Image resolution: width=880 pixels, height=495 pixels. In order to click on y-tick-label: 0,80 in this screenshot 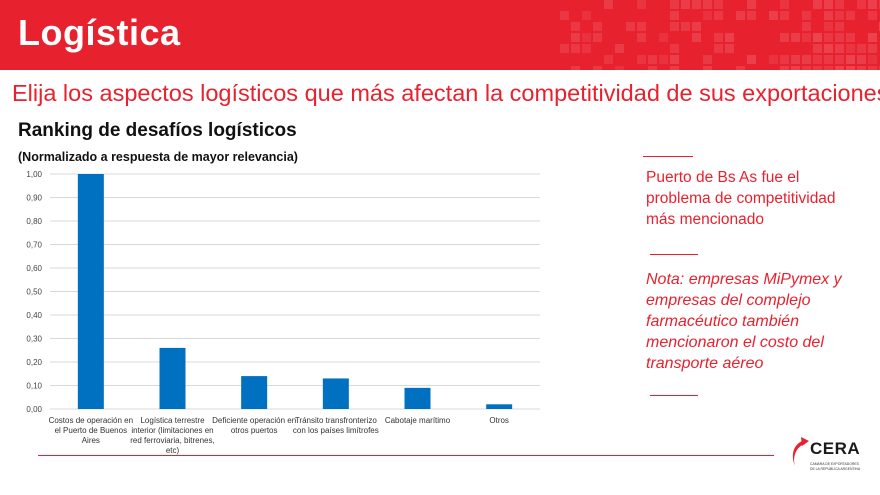, I will do `click(34, 221)`.